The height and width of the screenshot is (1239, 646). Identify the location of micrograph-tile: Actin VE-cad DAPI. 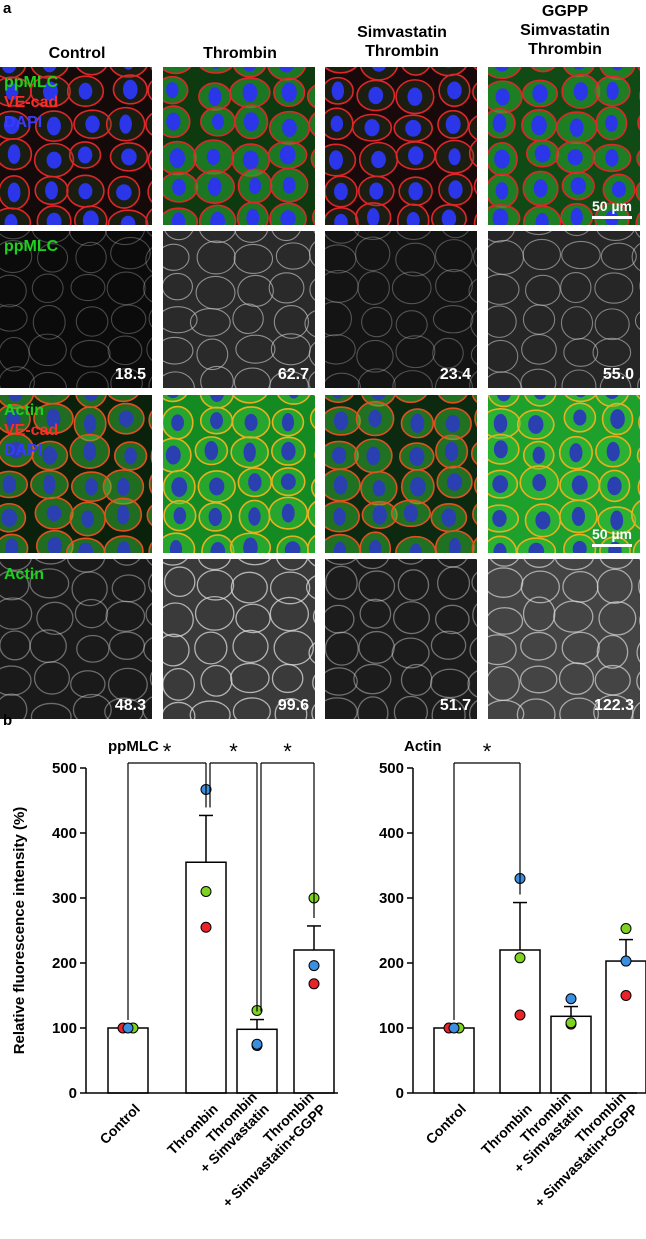
(76, 474).